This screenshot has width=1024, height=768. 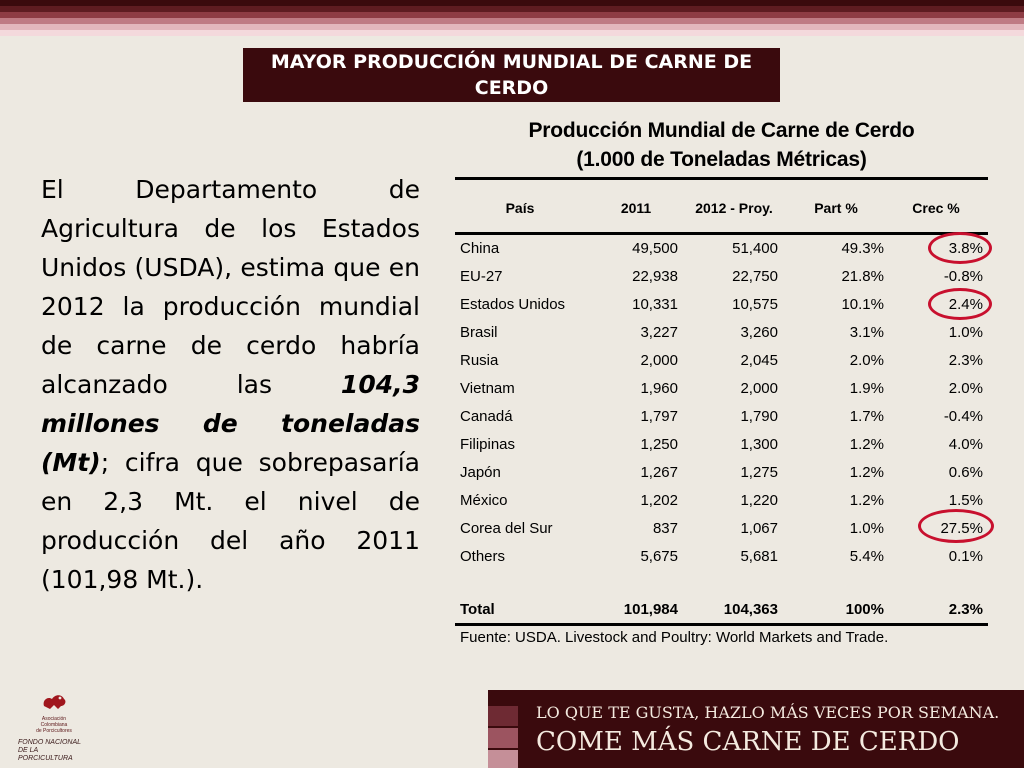 I want to click on header-2011: 2011, so click(x=636, y=208).